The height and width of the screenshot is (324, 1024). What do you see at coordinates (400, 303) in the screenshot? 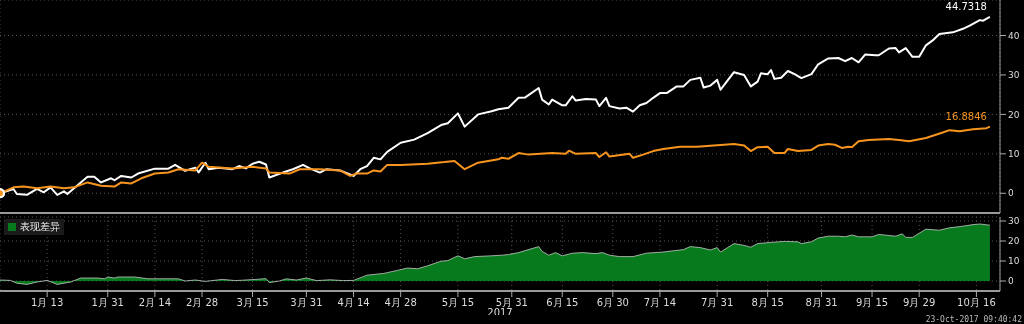
I see `x-tick-label: 4月 28` at bounding box center [400, 303].